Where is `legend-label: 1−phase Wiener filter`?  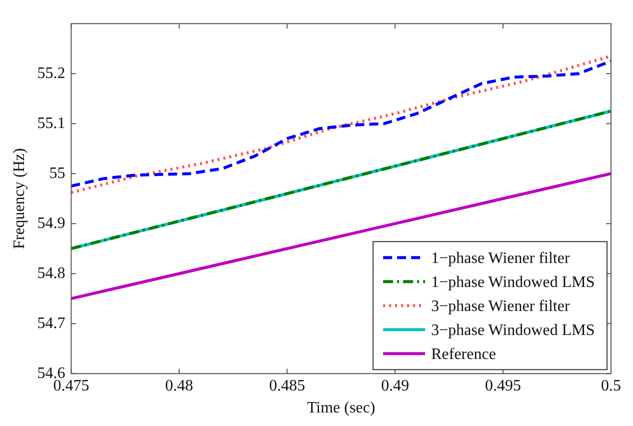 legend-label: 1−phase Wiener filter is located at coordinates (500, 258).